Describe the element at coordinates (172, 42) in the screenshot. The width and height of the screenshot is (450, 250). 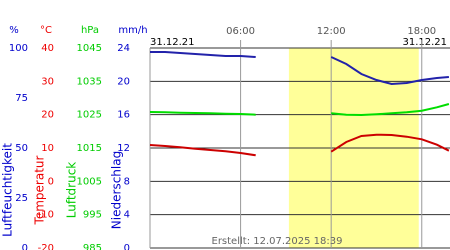
I see `date-left: 31.12.21` at that location.